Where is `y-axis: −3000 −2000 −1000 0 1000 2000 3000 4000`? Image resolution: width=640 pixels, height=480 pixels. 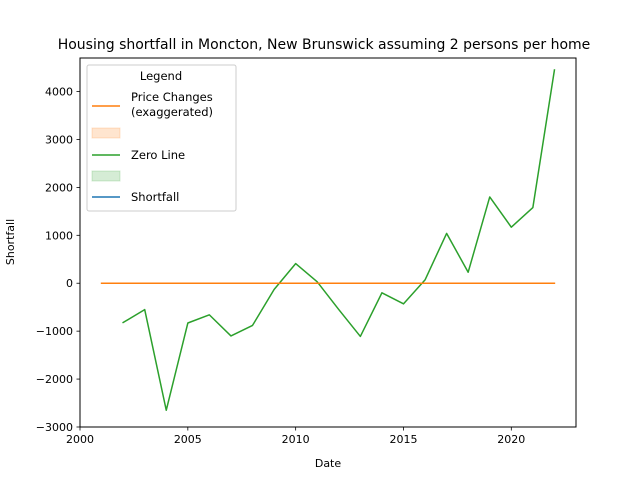 y-axis: −3000 −2000 −1000 0 1000 2000 3000 4000 is located at coordinates (58, 260).